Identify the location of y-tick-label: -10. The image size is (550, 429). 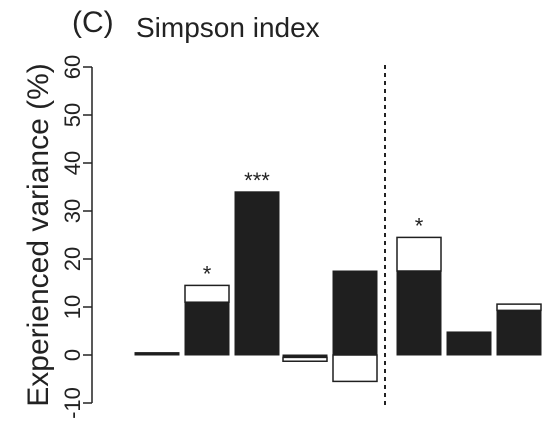
(72, 403).